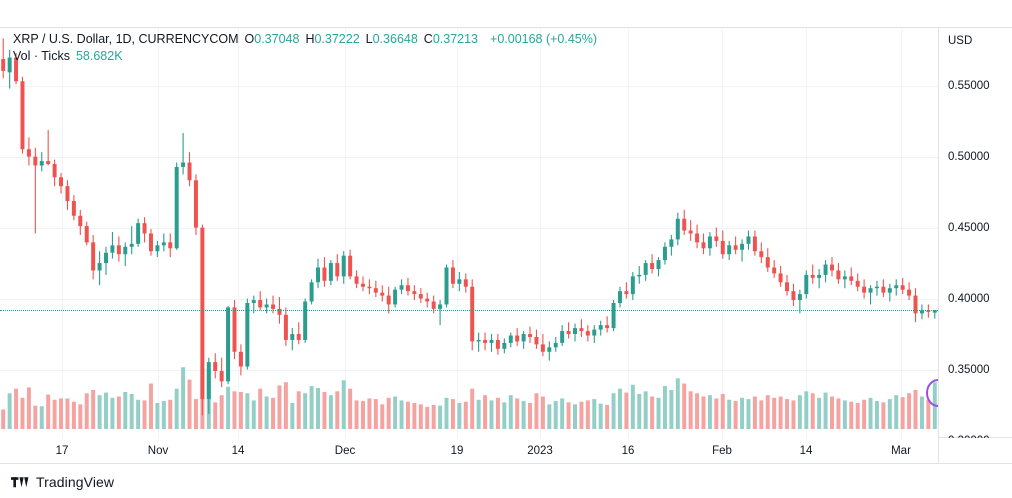  Describe the element at coordinates (457, 451) in the screenshot. I see `time-tick-4: 19` at that location.